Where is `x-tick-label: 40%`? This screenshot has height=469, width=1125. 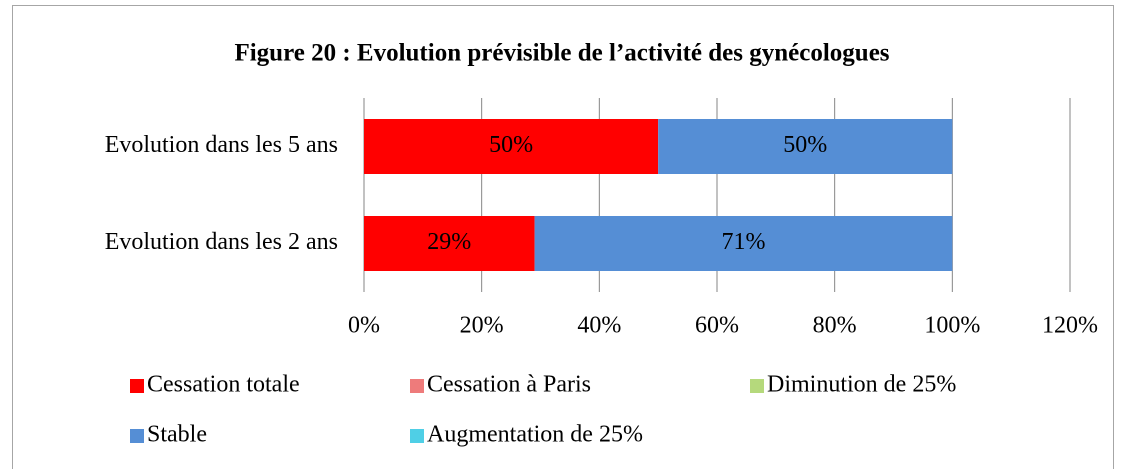 x-tick-label: 40% is located at coordinates (599, 326).